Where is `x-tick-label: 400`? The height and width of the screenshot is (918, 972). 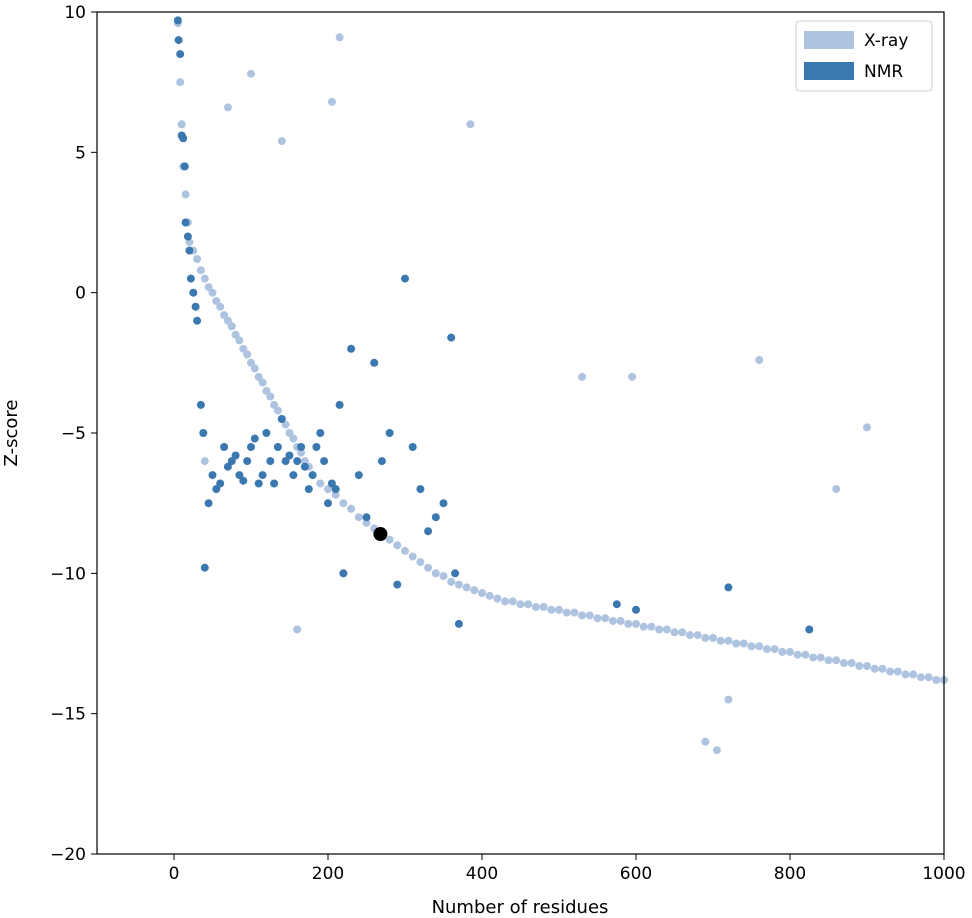 x-tick-label: 400 is located at coordinates (482, 874).